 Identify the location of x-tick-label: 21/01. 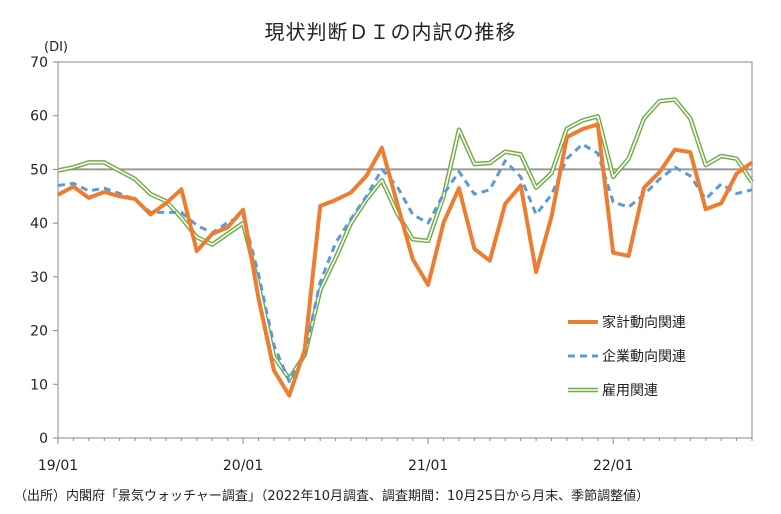
(428, 466).